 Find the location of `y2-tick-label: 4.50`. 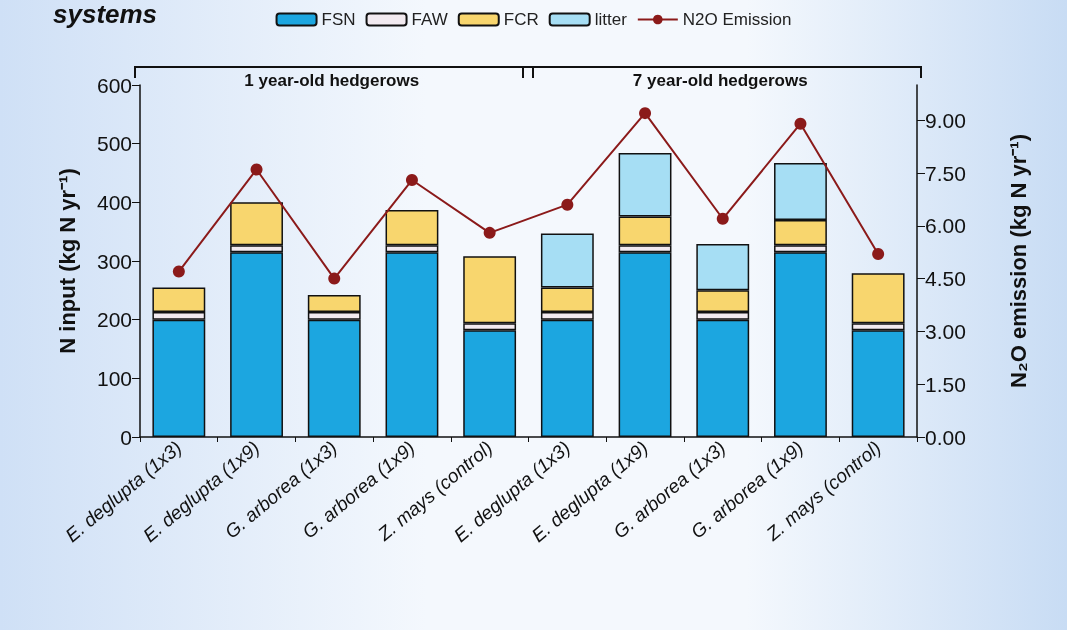

y2-tick-label: 4.50 is located at coordinates (945, 279).